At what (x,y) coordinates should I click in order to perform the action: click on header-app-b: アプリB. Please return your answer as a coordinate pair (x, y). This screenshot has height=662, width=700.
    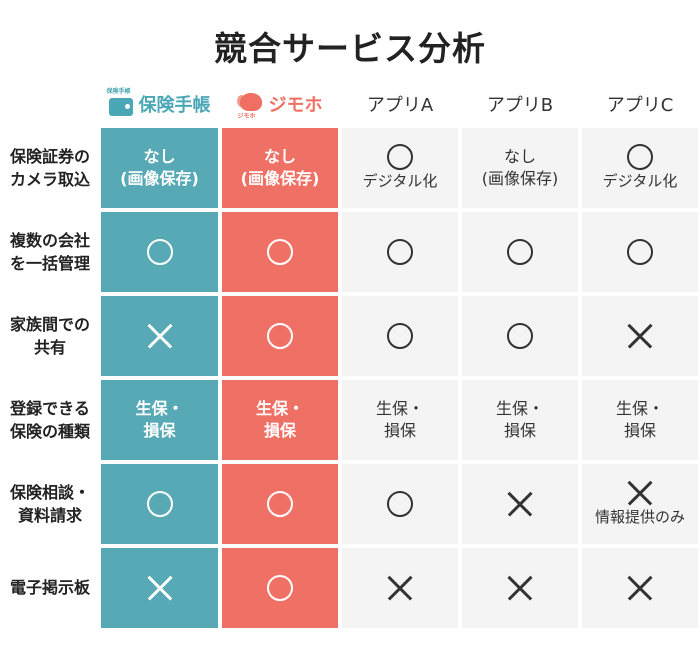
    Looking at the image, I should click on (520, 104).